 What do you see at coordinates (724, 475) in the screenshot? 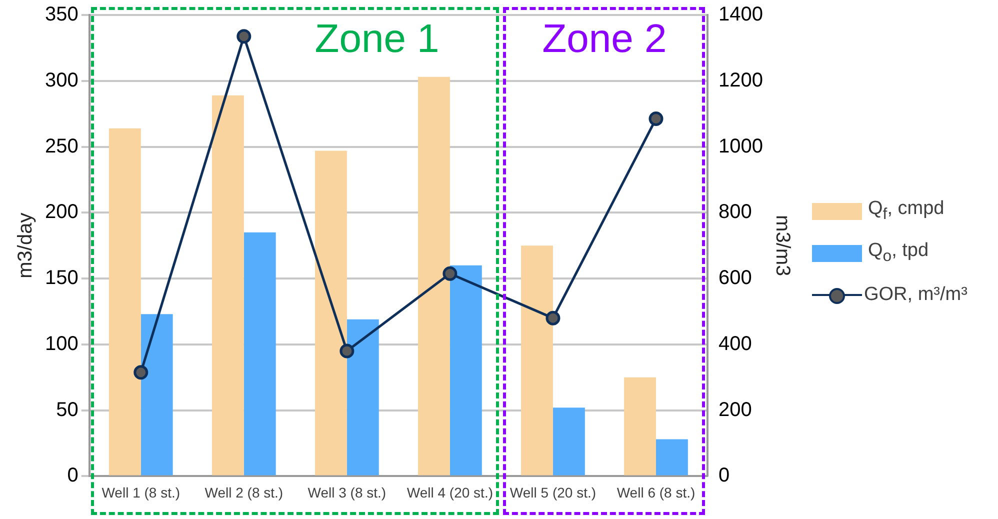
I see `y2-tick-label: 0` at bounding box center [724, 475].